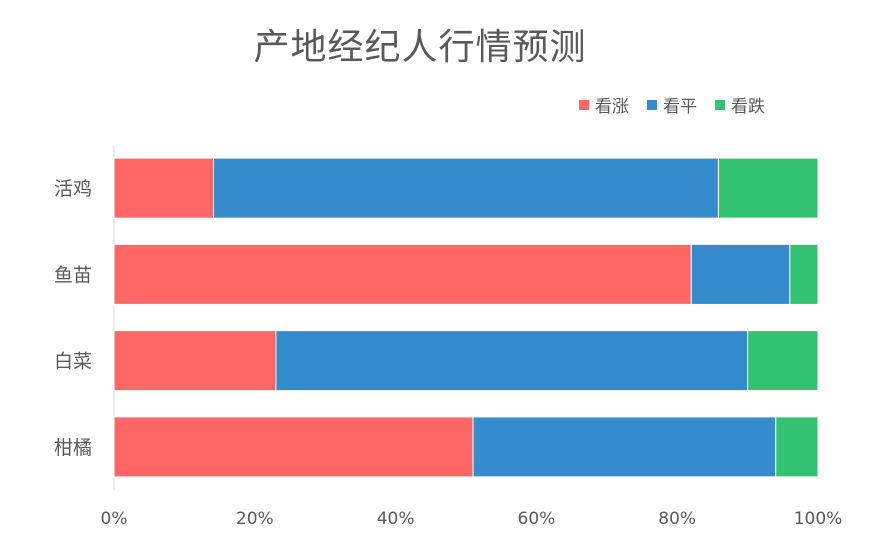 Image resolution: width=870 pixels, height=541 pixels. I want to click on legend-swatch-flat, so click(652, 104).